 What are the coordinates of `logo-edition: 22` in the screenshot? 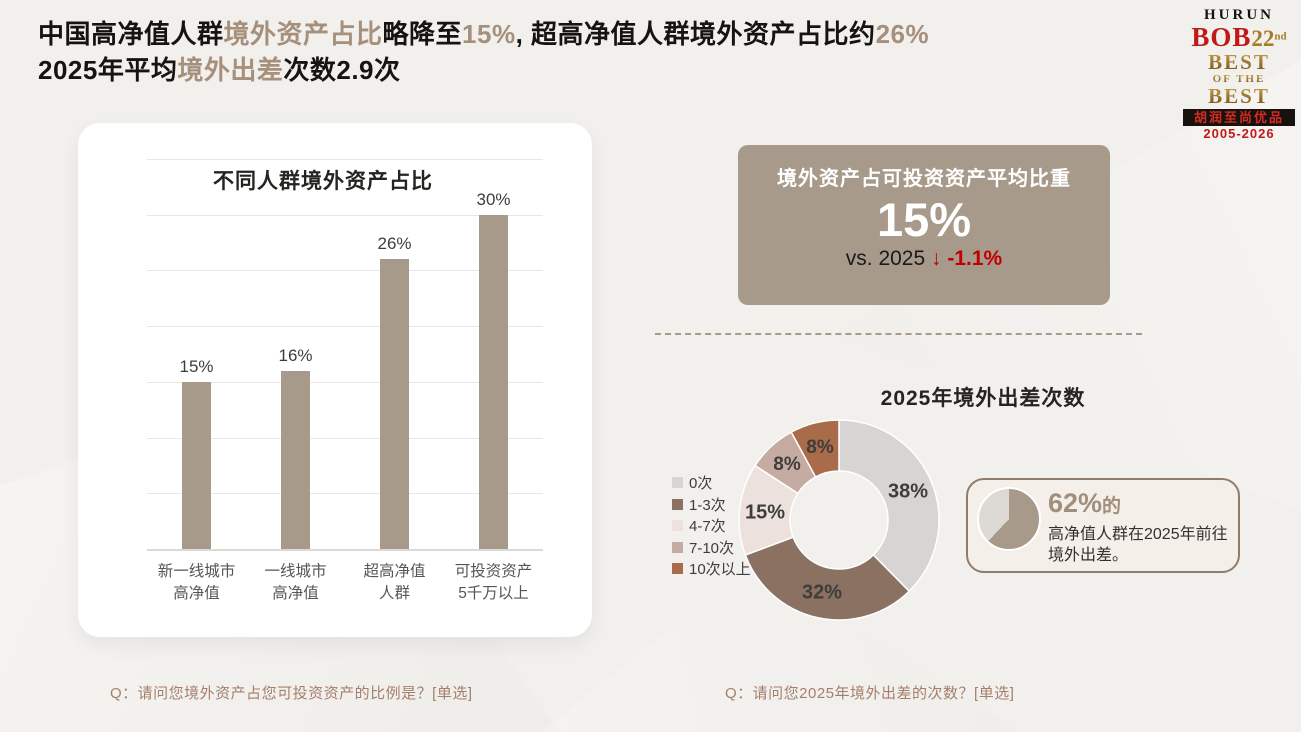 It's located at (1263, 38).